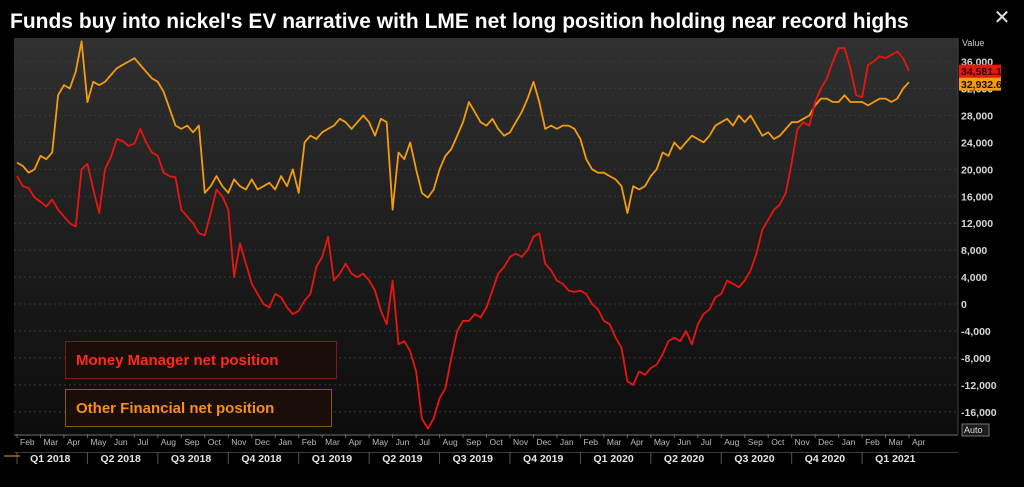  I want to click on y-tick-label: 12,000, so click(977, 224).